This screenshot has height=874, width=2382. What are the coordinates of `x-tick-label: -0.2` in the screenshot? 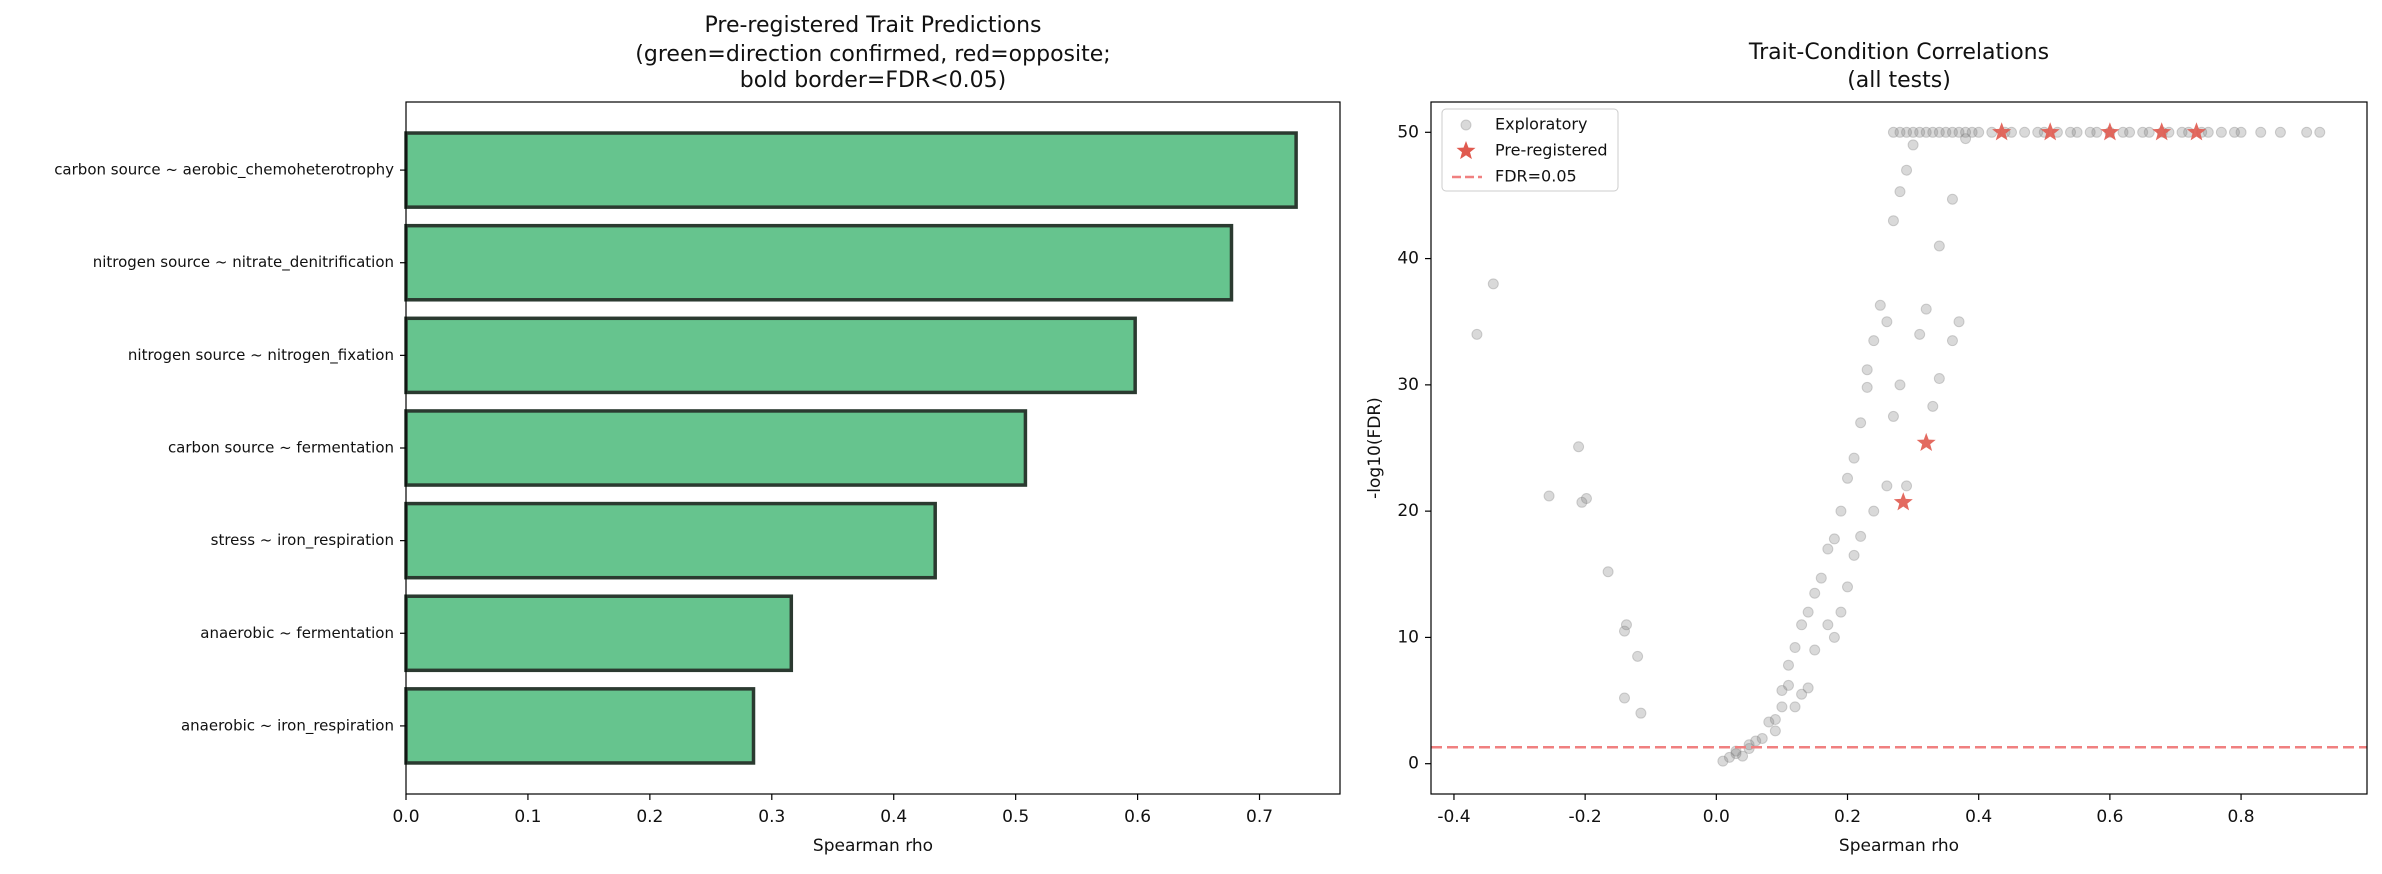 It's located at (1585, 817).